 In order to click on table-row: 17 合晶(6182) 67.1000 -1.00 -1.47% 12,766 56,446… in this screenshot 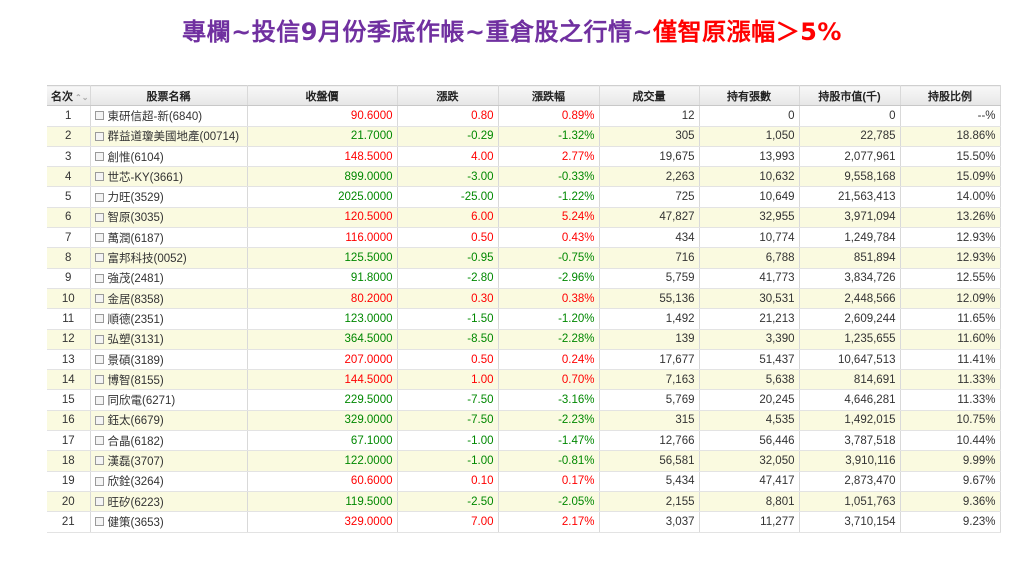, I will do `click(524, 441)`.